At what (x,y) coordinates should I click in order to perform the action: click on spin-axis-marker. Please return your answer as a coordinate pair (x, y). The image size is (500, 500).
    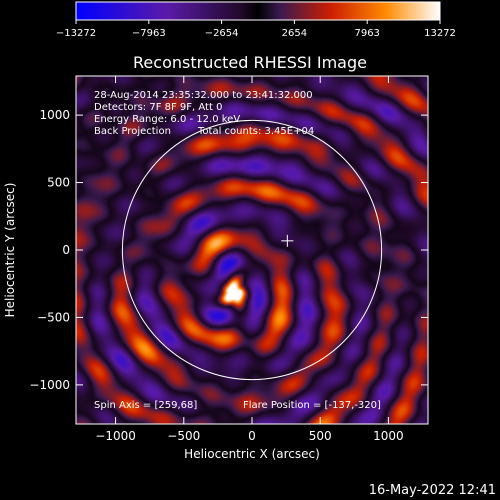
    Looking at the image, I should click on (287, 240).